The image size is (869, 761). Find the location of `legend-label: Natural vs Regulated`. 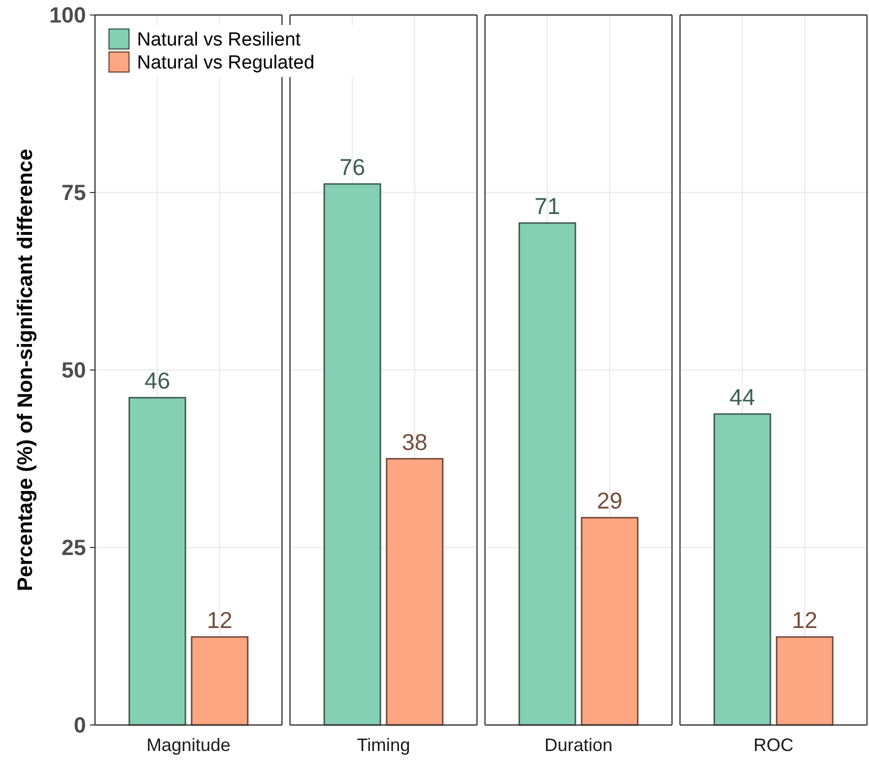

legend-label: Natural vs Regulated is located at coordinates (225, 63).